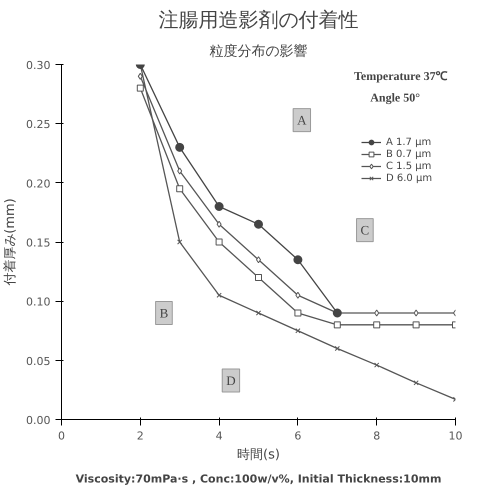 The image size is (479, 495). I want to click on x-tick-label: 8, so click(376, 436).